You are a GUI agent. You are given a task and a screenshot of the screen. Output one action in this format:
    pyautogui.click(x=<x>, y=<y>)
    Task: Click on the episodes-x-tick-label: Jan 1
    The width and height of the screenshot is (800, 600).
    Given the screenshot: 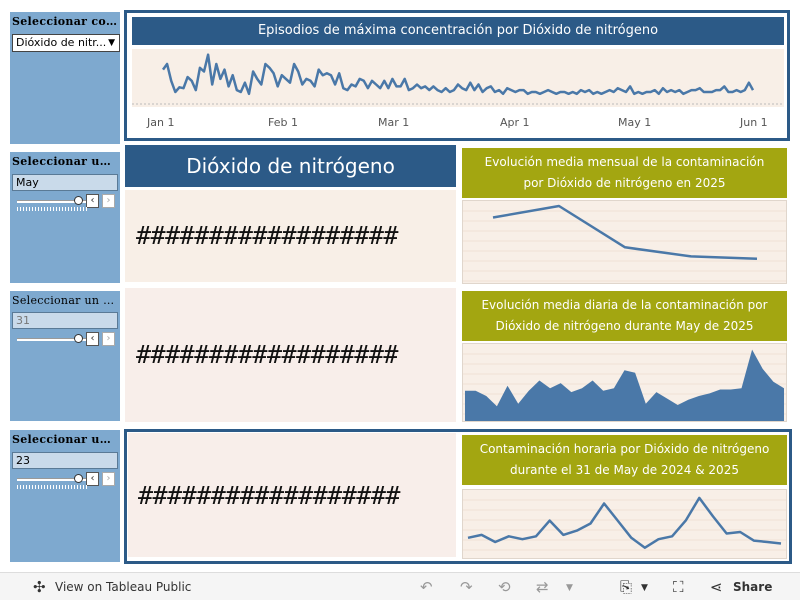 What is the action you would take?
    pyautogui.click(x=161, y=122)
    